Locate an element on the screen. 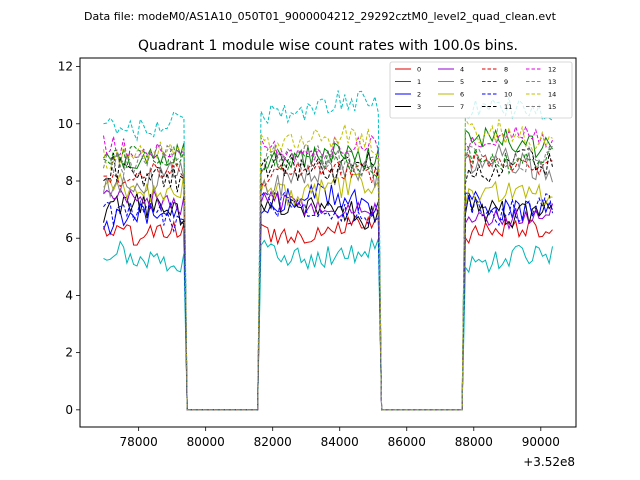 The height and width of the screenshot is (480, 640). y-tick-label: 10 is located at coordinates (65, 124).